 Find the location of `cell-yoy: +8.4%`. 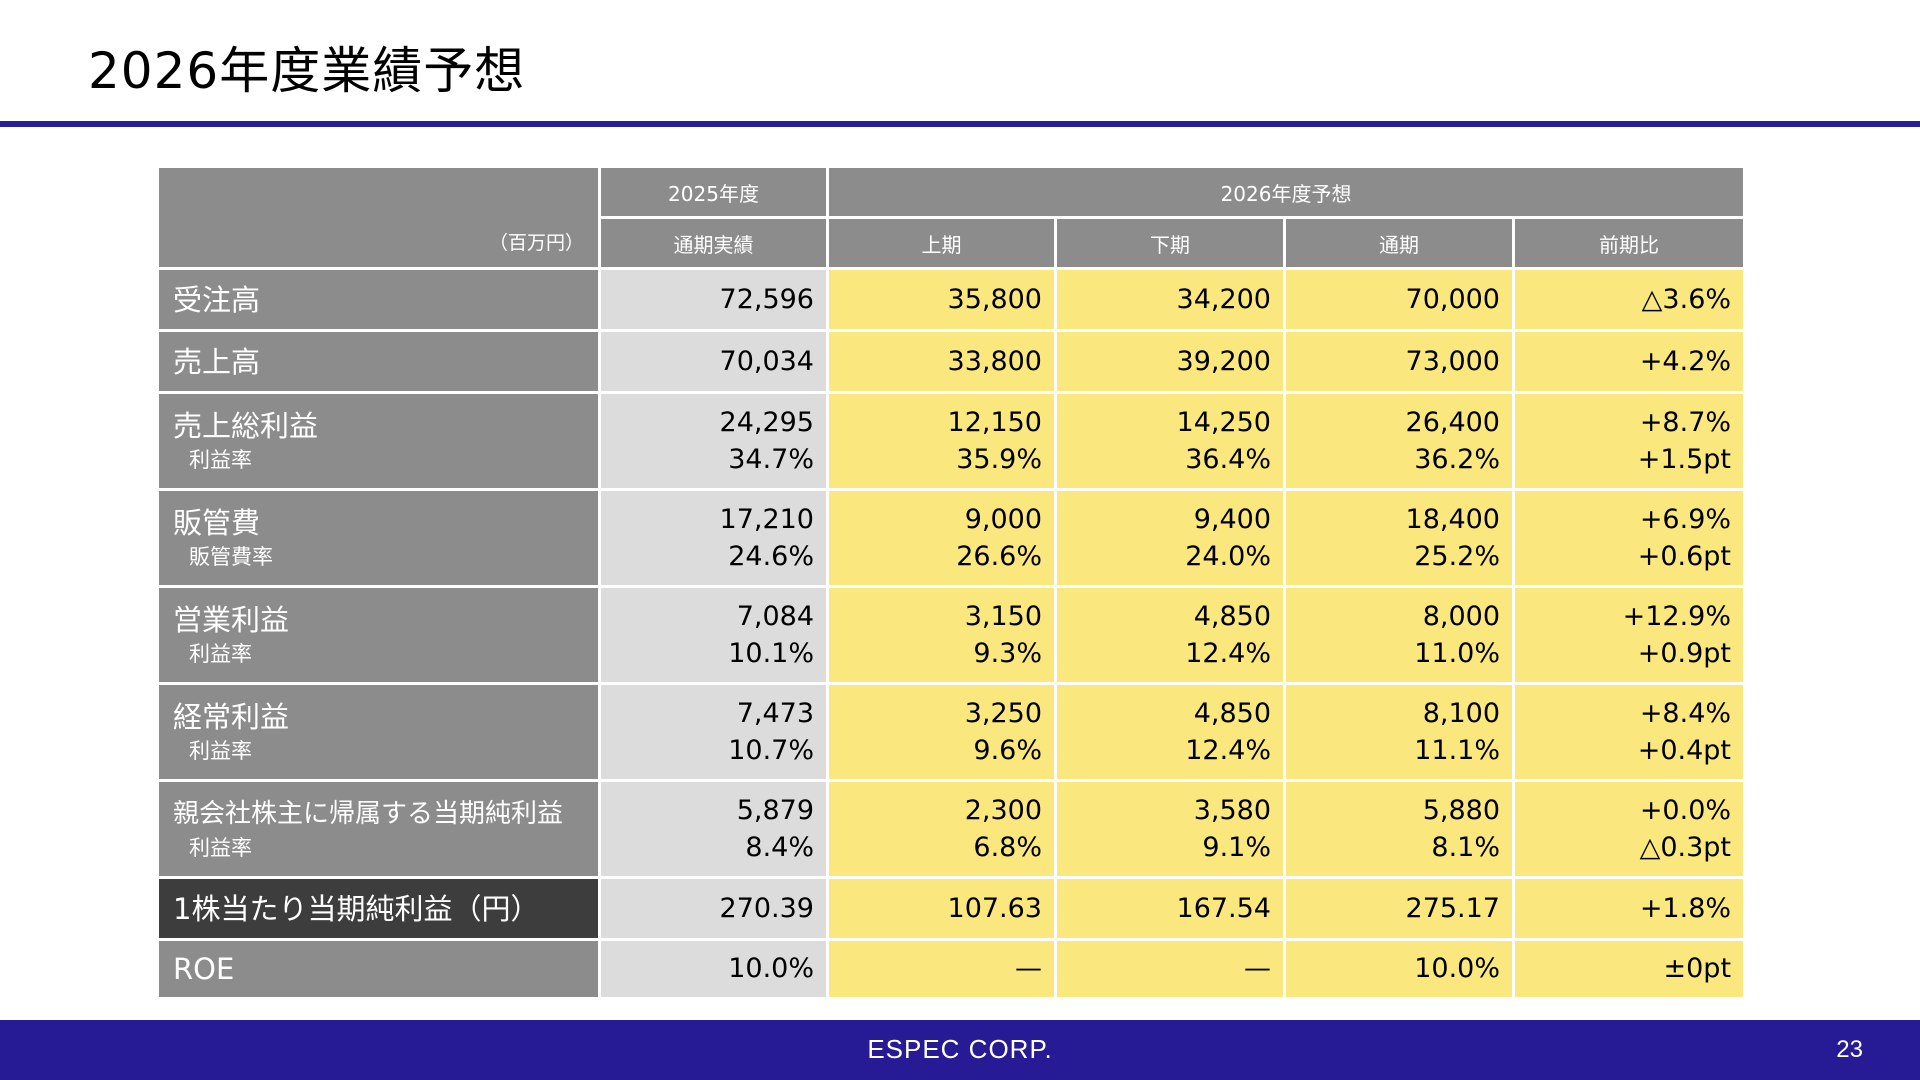

cell-yoy: +8.4% is located at coordinates (1685, 713).